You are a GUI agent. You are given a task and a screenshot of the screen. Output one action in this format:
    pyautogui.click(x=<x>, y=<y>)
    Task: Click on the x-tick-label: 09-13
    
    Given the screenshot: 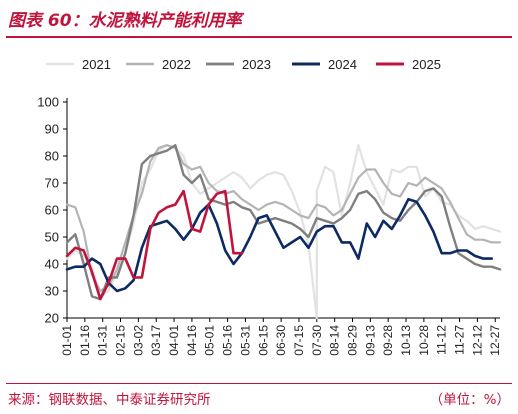 What is the action you would take?
    pyautogui.click(x=370, y=340)
    